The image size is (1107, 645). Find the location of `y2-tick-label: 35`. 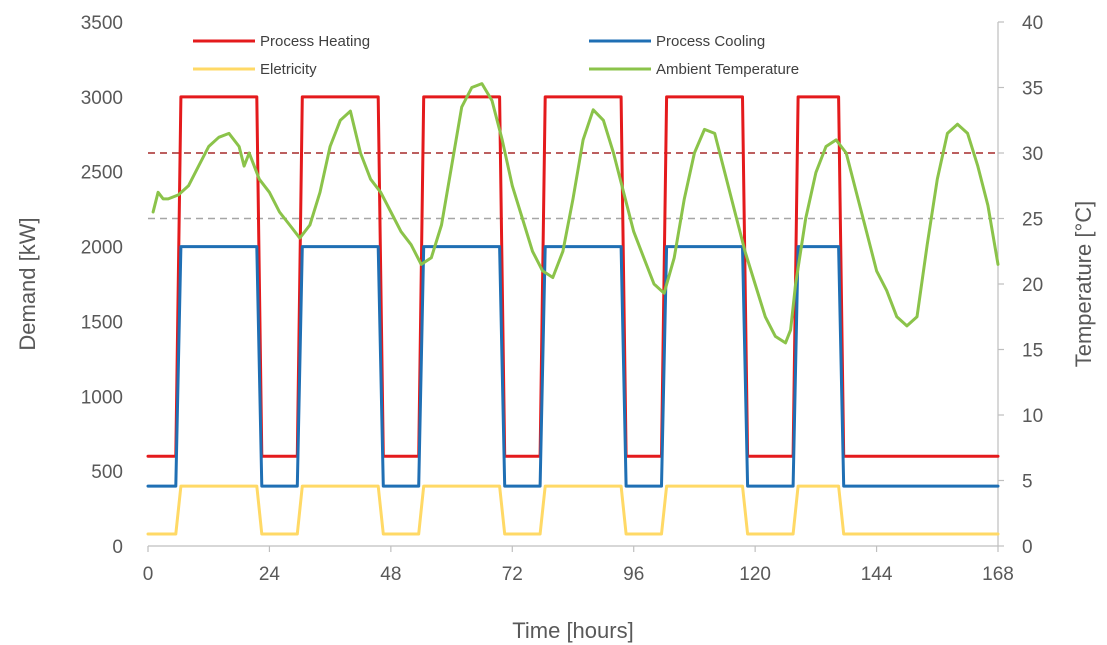

y2-tick-label: 35 is located at coordinates (1032, 89).